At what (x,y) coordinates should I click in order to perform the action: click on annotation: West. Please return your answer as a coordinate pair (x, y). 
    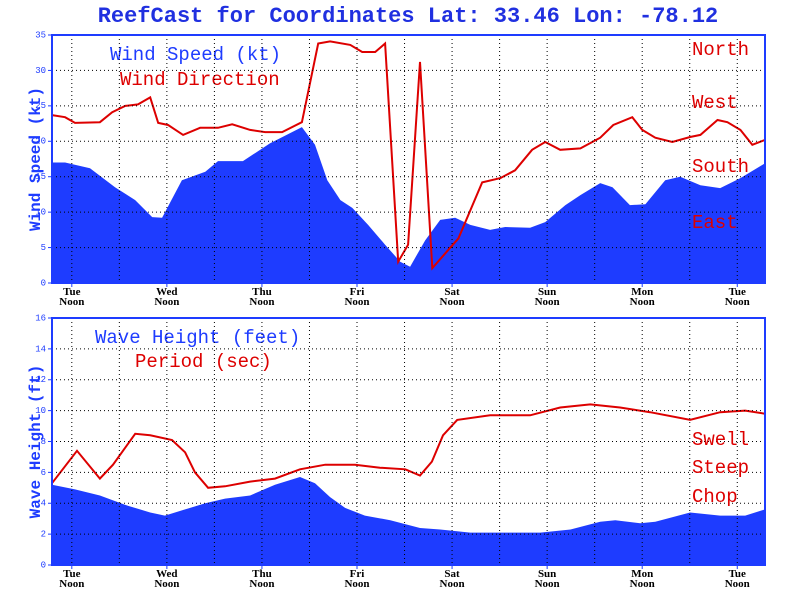
    Looking at the image, I should click on (715, 103).